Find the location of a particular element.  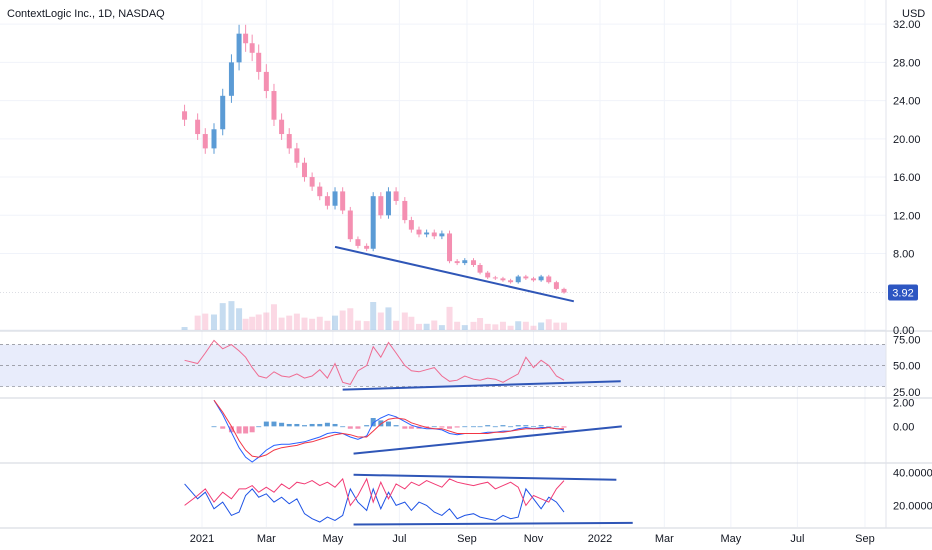

macd-line is located at coordinates (389, 431).